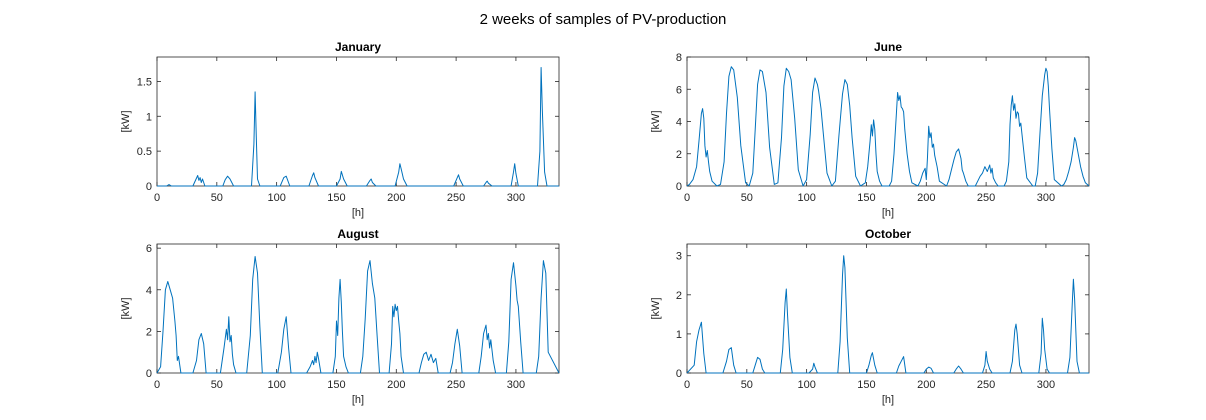 The image size is (1206, 420). What do you see at coordinates (888, 47) in the screenshot?
I see `subplot-title: June` at bounding box center [888, 47].